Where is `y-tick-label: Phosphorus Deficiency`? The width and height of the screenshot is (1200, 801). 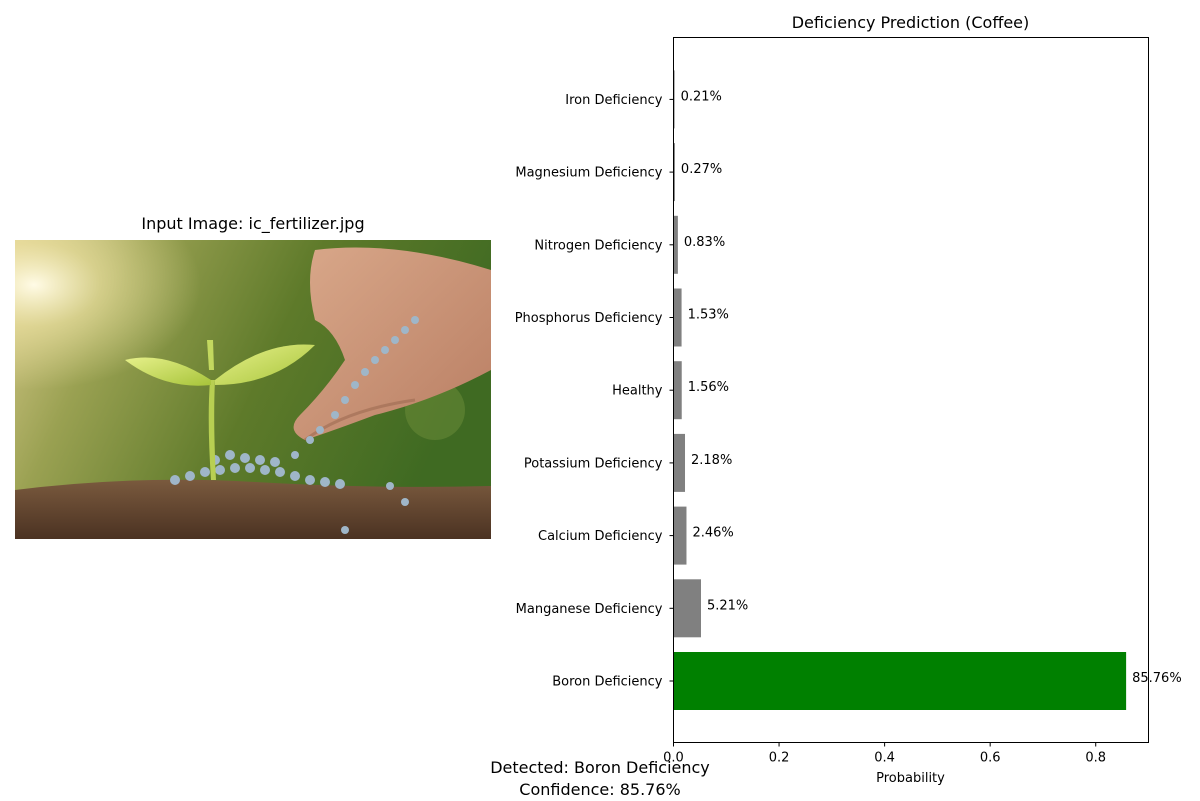
y-tick-label: Phosphorus Deficiency is located at coordinates (589, 318).